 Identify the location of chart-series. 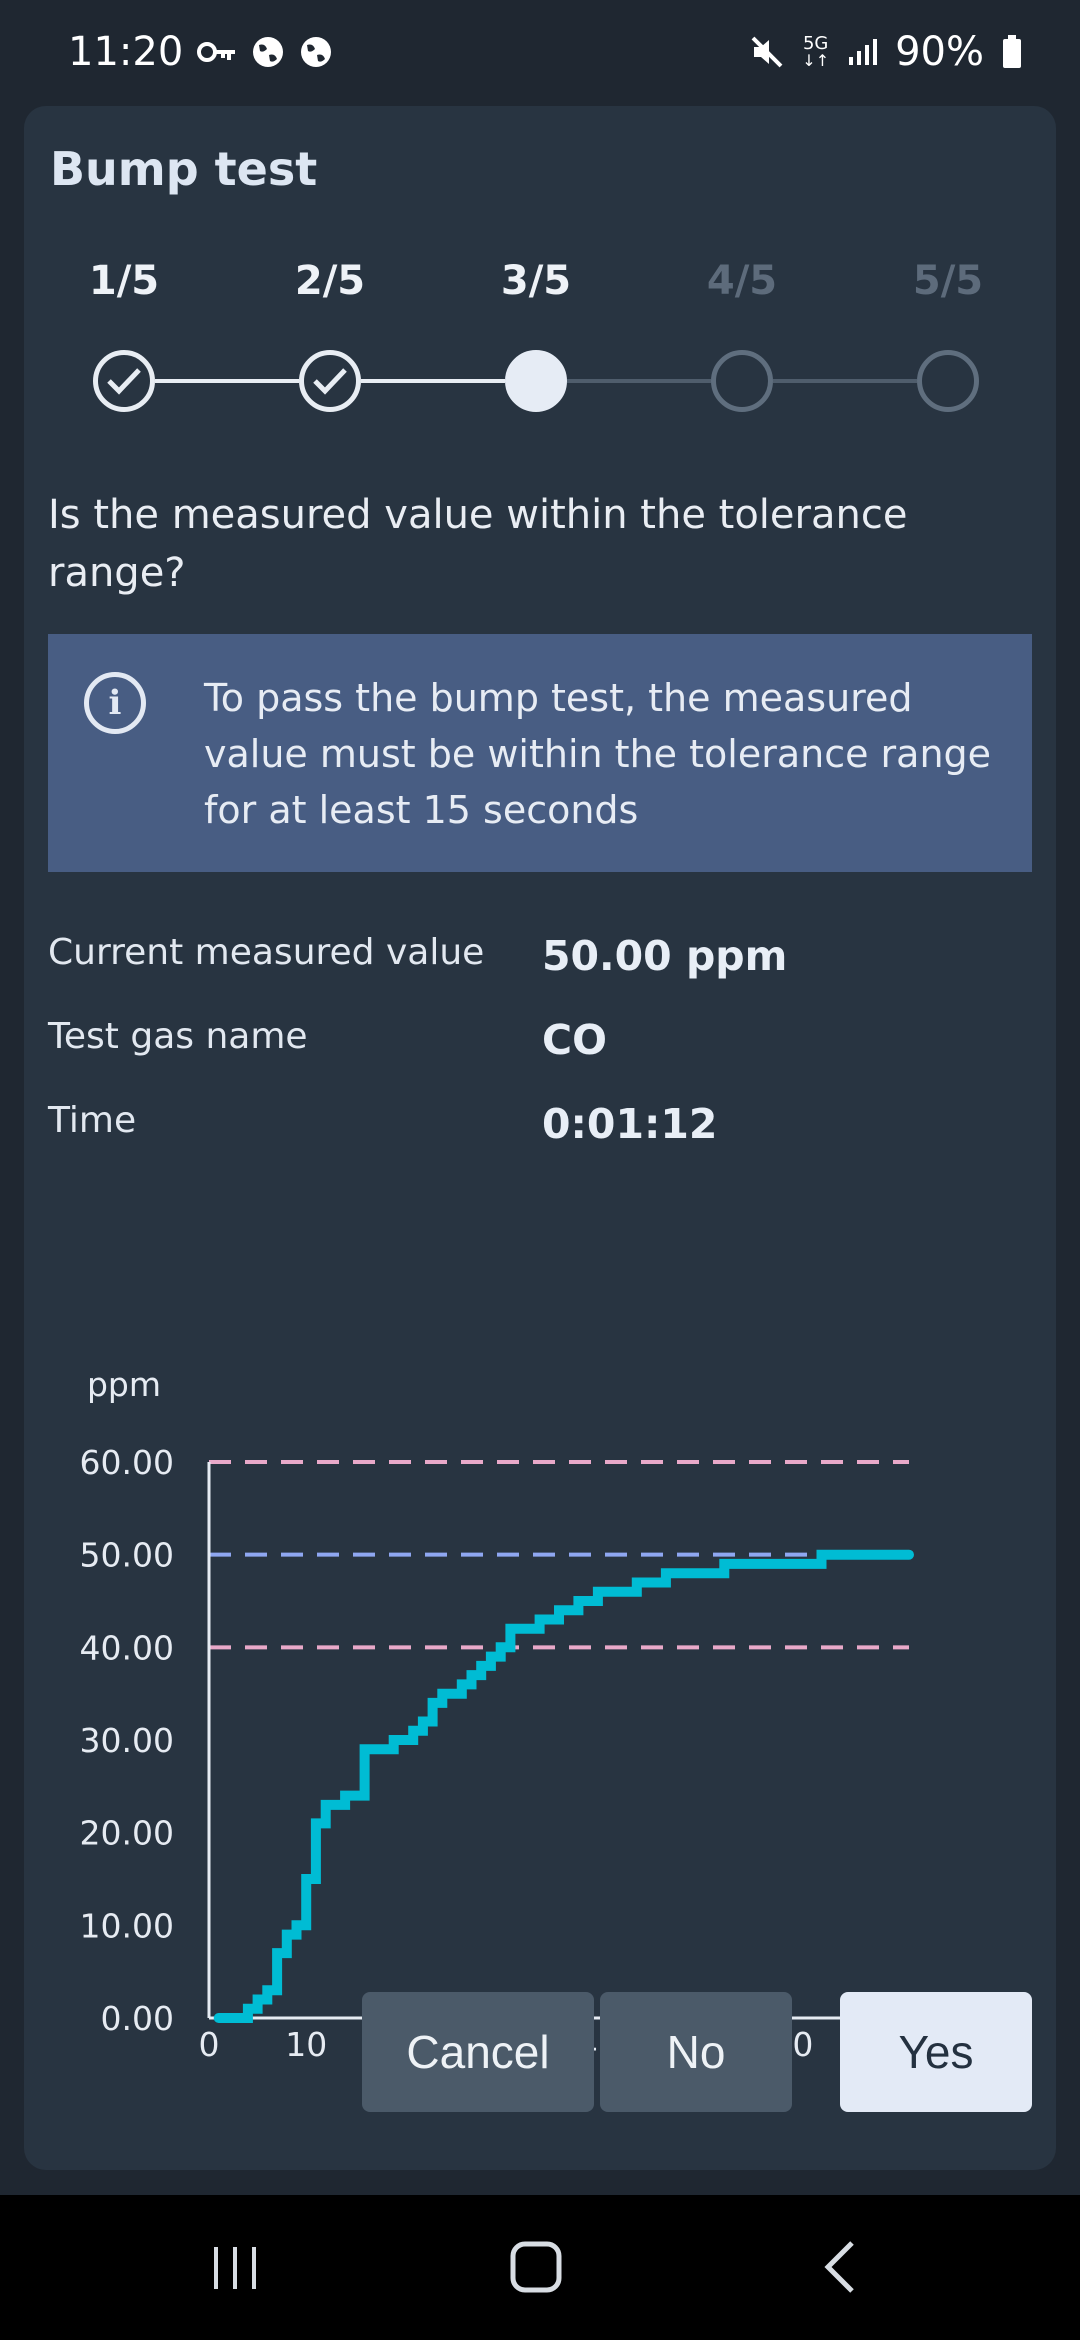
(563, 1786).